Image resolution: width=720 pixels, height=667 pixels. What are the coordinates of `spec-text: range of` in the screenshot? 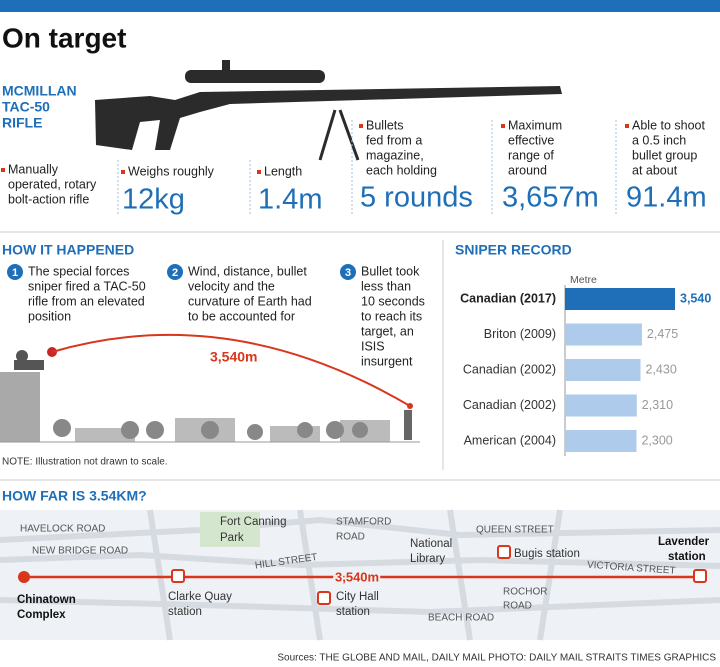 It's located at (531, 155).